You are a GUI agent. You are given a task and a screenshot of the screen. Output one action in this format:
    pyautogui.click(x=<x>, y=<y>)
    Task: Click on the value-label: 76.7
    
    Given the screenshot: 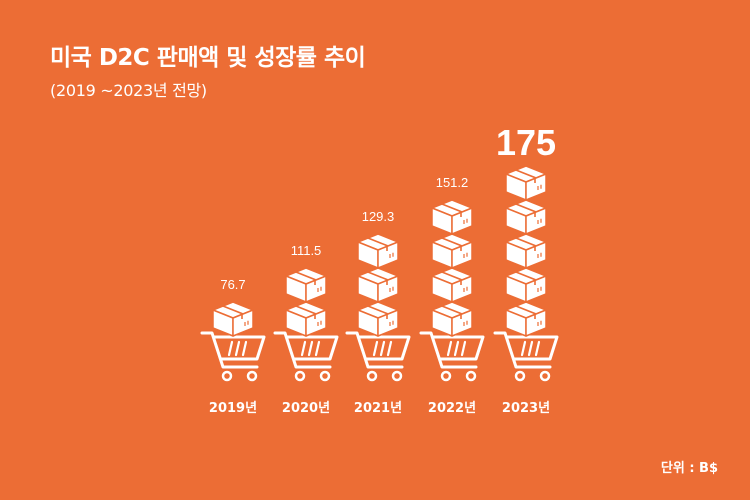 What is the action you would take?
    pyautogui.click(x=232, y=284)
    